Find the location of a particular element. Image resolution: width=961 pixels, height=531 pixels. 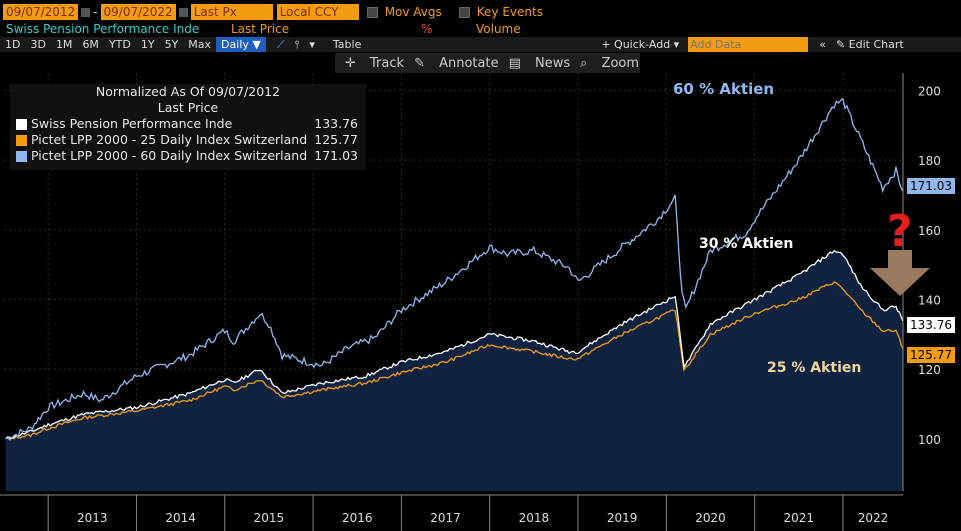

frequency-select: Daily ▼ is located at coordinates (241, 44).